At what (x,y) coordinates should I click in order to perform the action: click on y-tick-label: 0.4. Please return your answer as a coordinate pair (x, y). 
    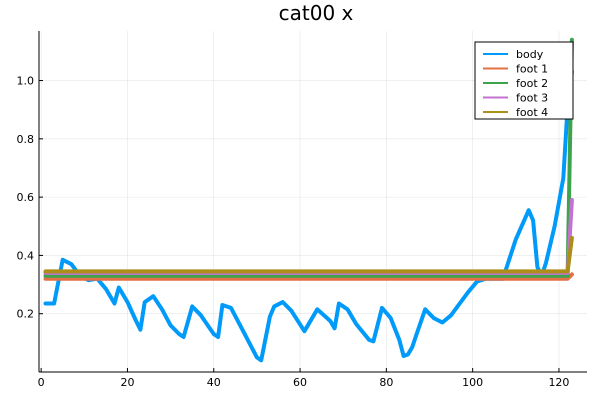
    Looking at the image, I should click on (26, 255).